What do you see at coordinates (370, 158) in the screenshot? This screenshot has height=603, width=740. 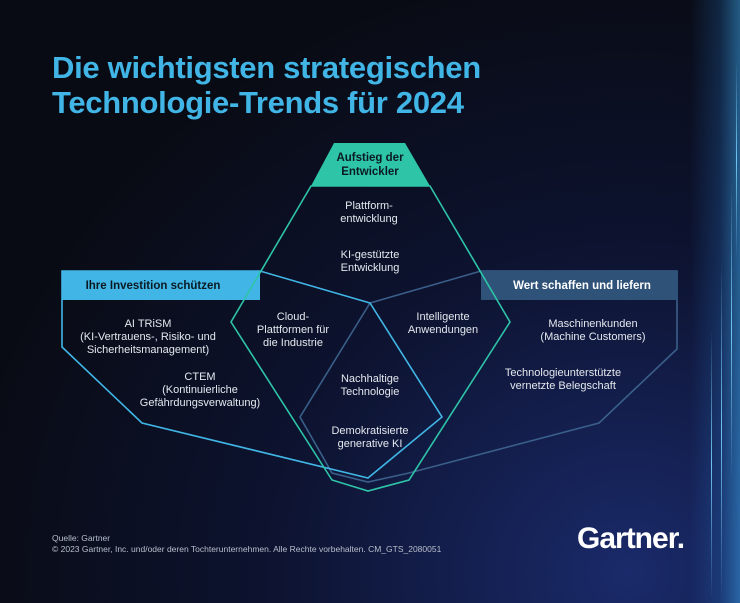 I see `top-group-label-line: Aufstieg der` at bounding box center [370, 158].